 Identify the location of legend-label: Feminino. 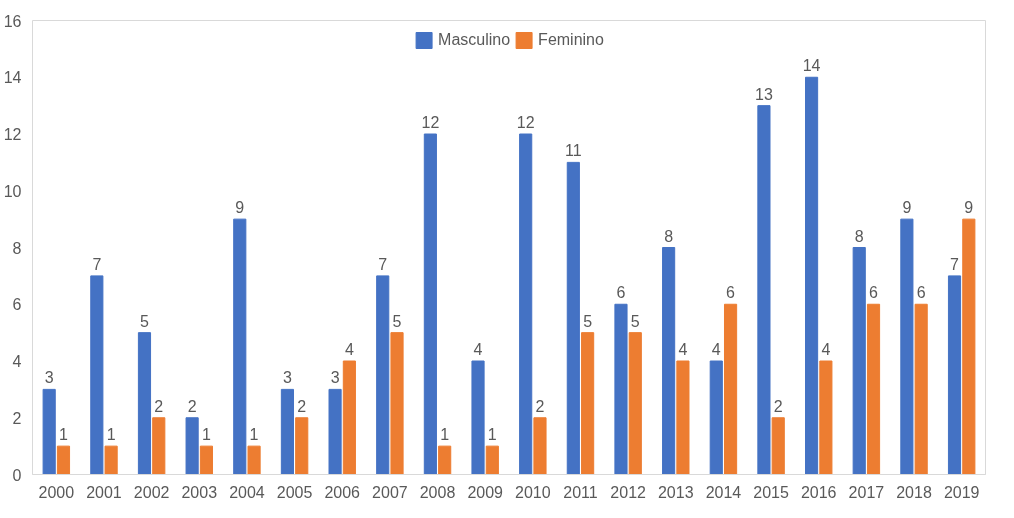
(571, 40).